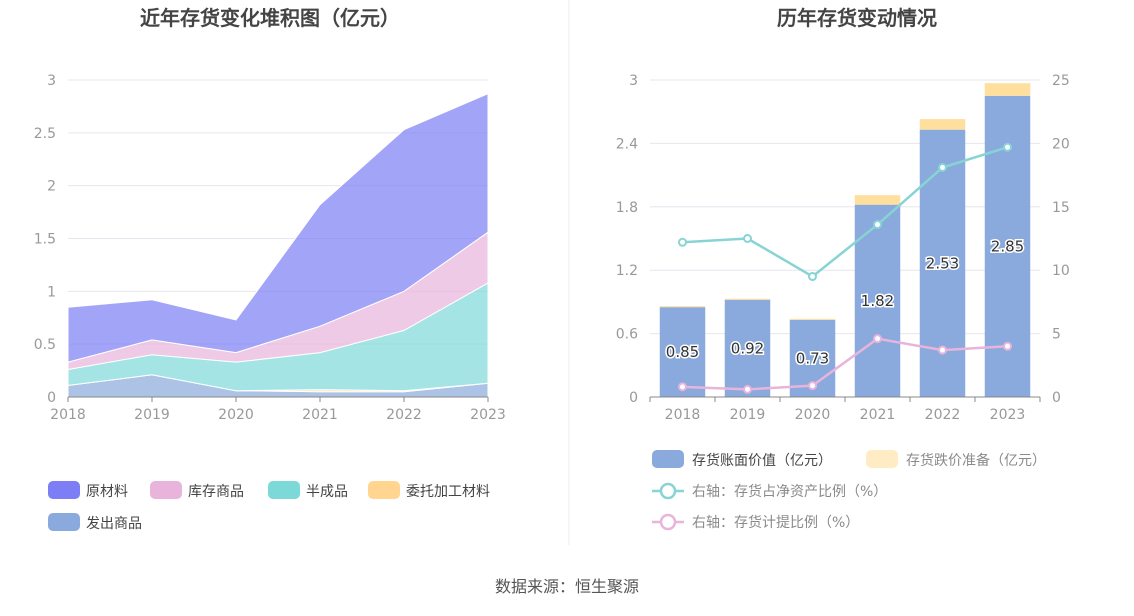 This screenshot has width=1134, height=616. Describe the element at coordinates (216, 492) in the screenshot. I see `legend-label: 库存商品` at that location.